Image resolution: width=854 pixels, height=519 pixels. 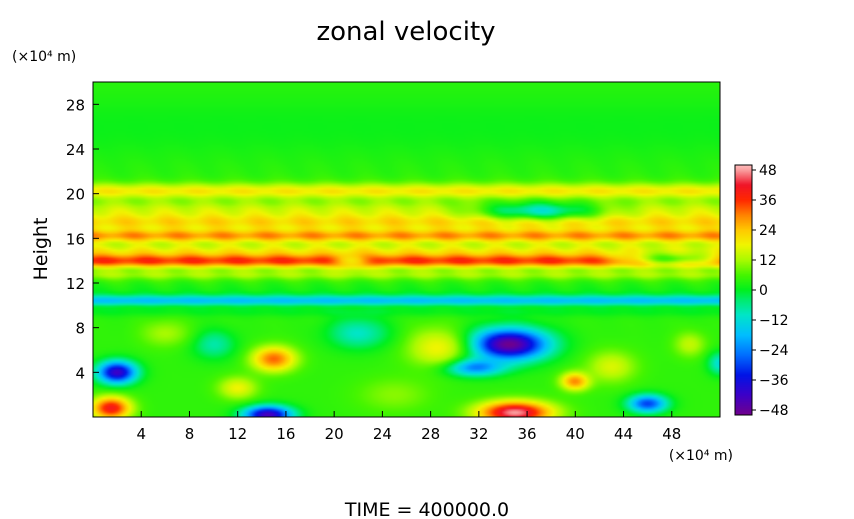 What do you see at coordinates (671, 434) in the screenshot?
I see `x-tick-label: 48` at bounding box center [671, 434].